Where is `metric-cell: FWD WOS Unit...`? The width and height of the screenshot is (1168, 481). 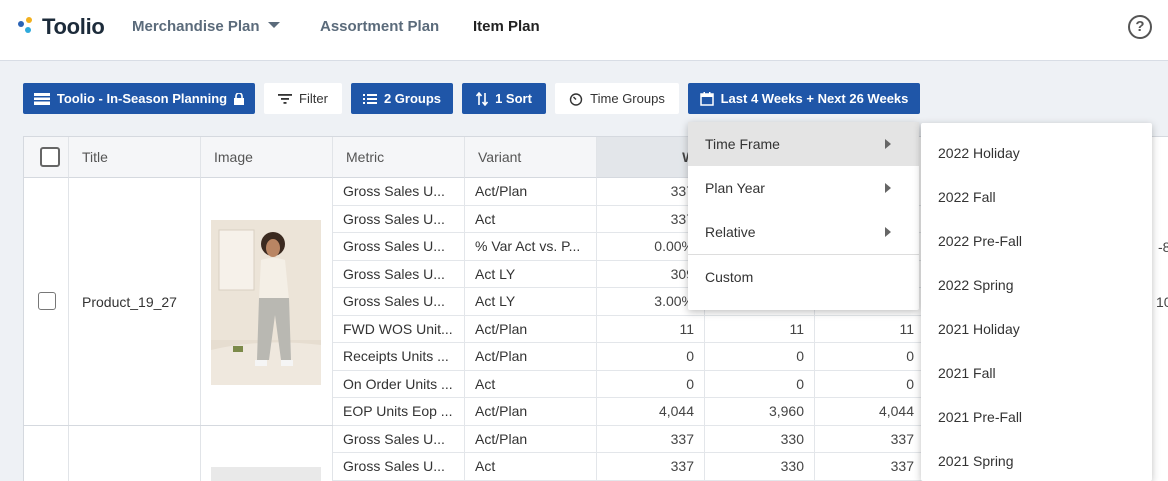
metric-cell: FWD WOS Unit... is located at coordinates (399, 329).